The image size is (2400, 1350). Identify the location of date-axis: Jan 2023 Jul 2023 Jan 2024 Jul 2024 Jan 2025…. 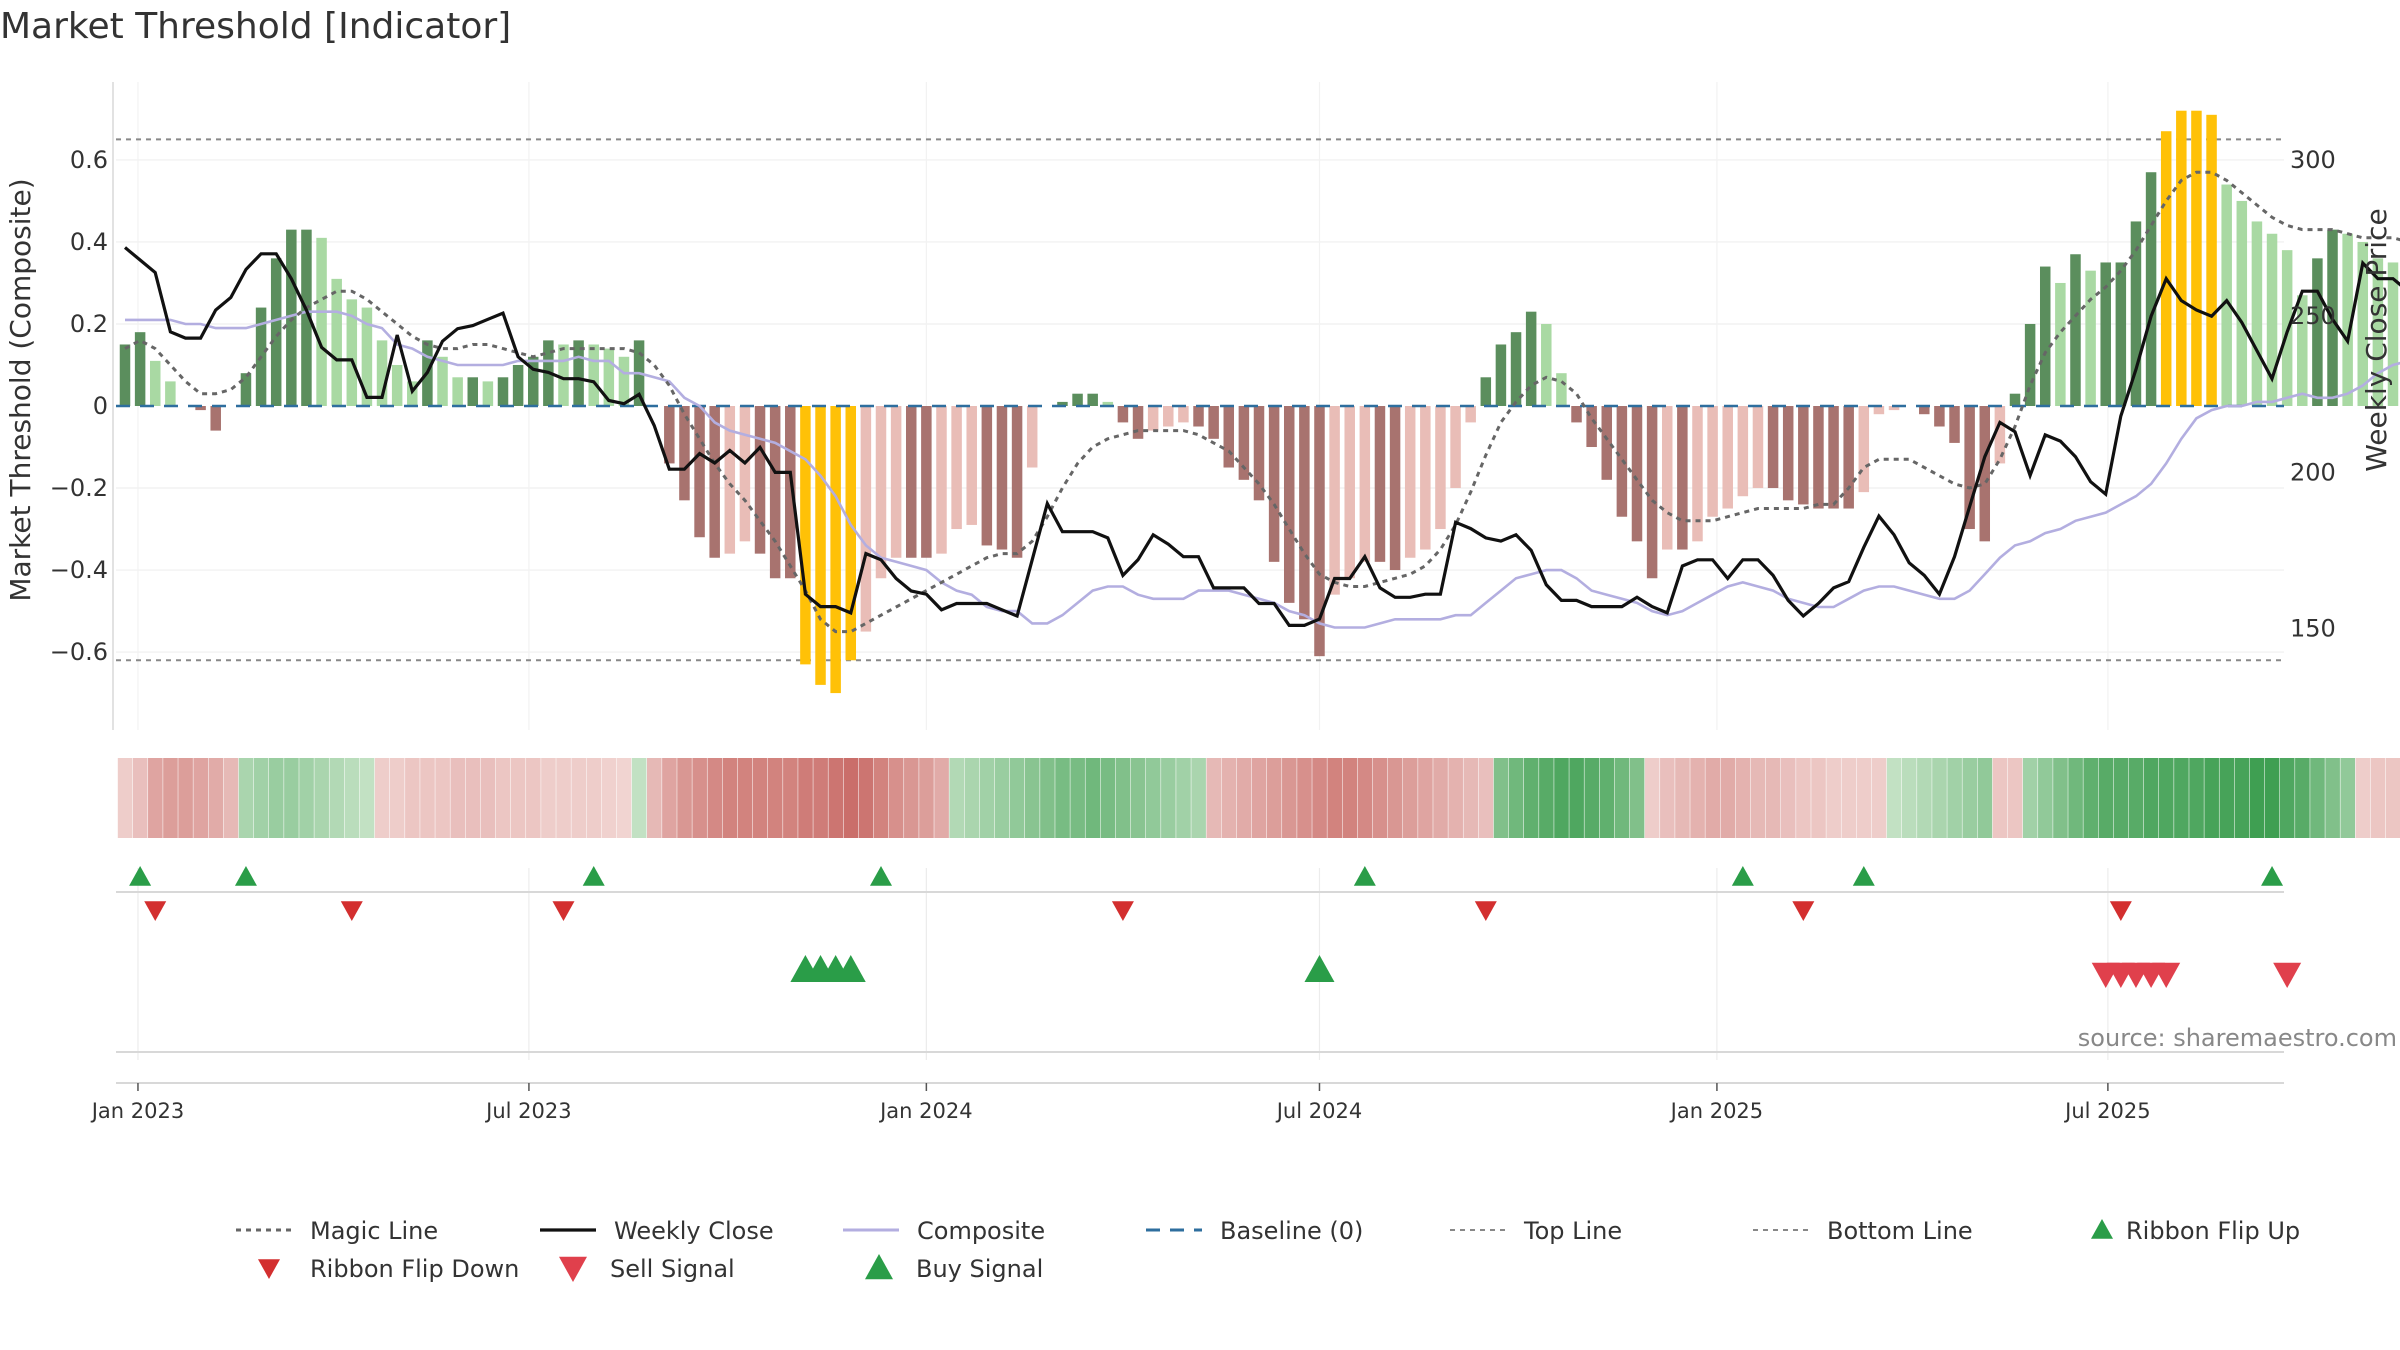
(1120, 1103).